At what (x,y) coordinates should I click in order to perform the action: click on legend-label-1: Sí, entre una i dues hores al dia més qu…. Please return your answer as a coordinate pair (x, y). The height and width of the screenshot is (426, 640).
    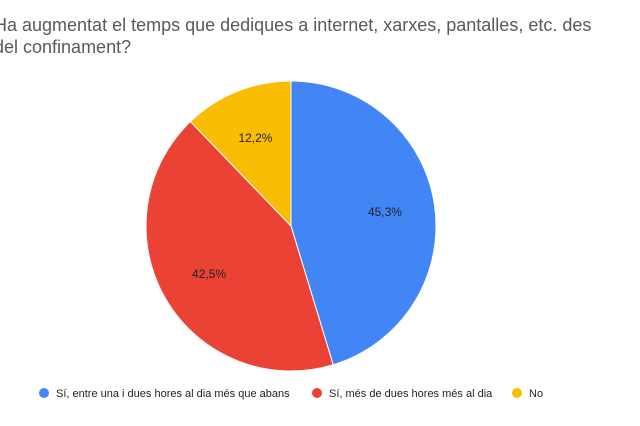
    Looking at the image, I should click on (173, 394).